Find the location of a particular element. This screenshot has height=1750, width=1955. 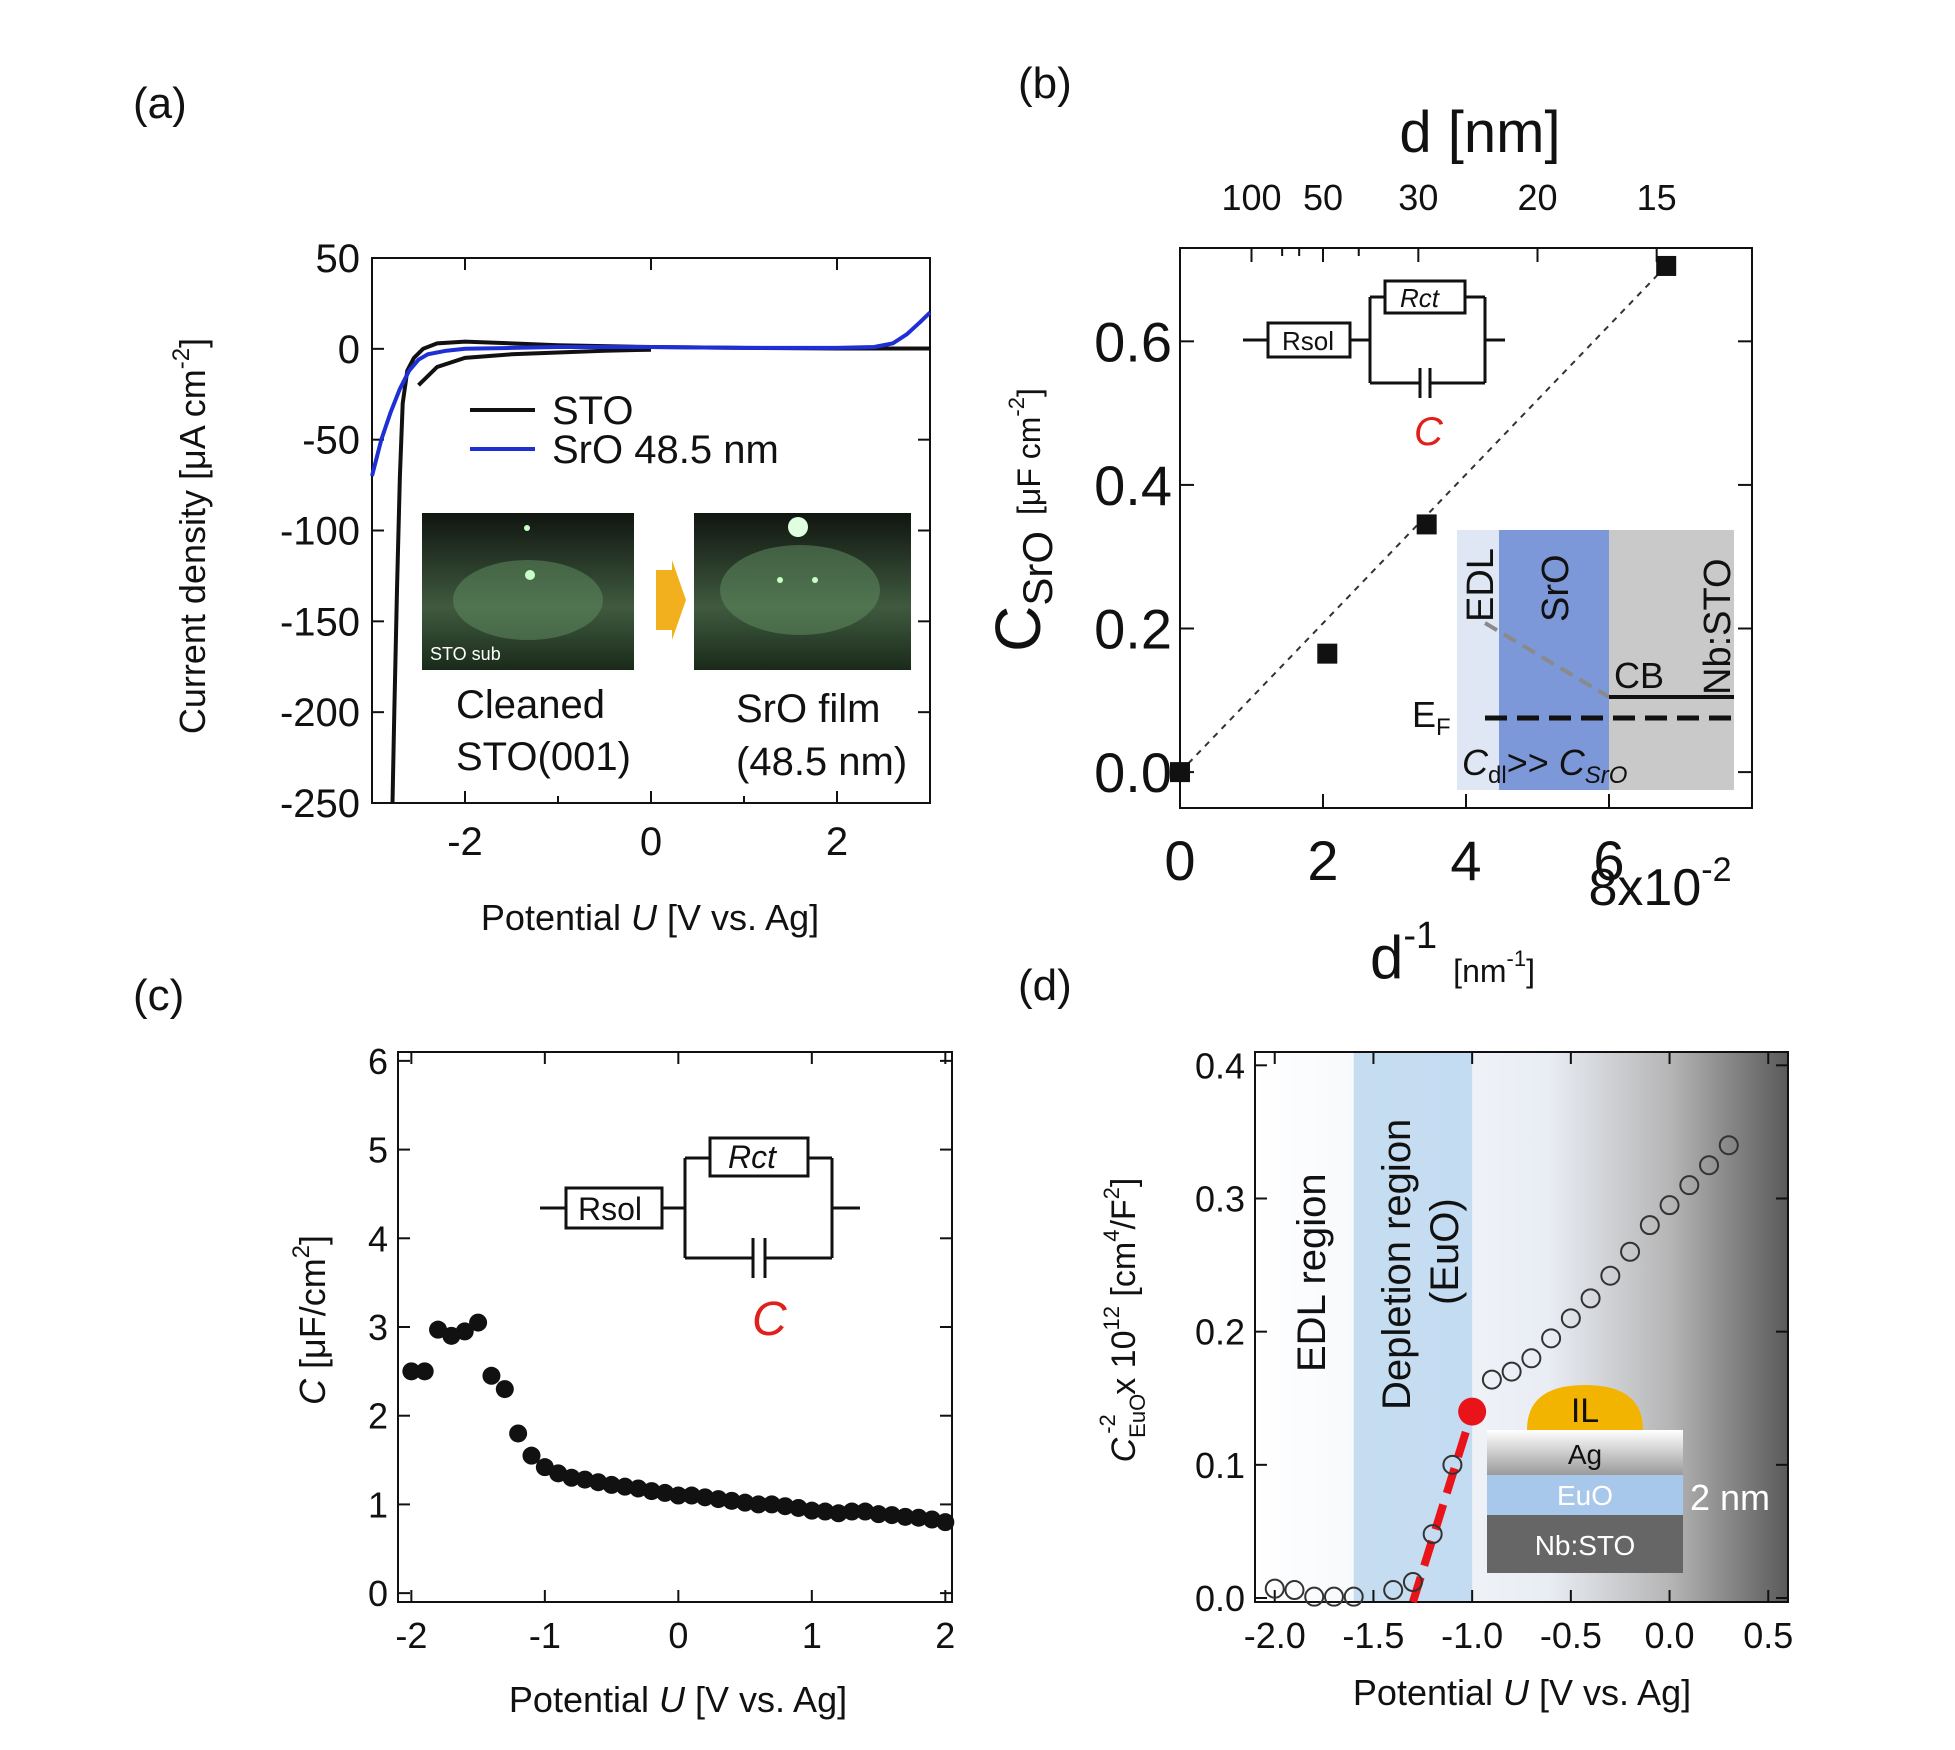

y-tick-label: 0.0 is located at coordinates (1220, 1598).